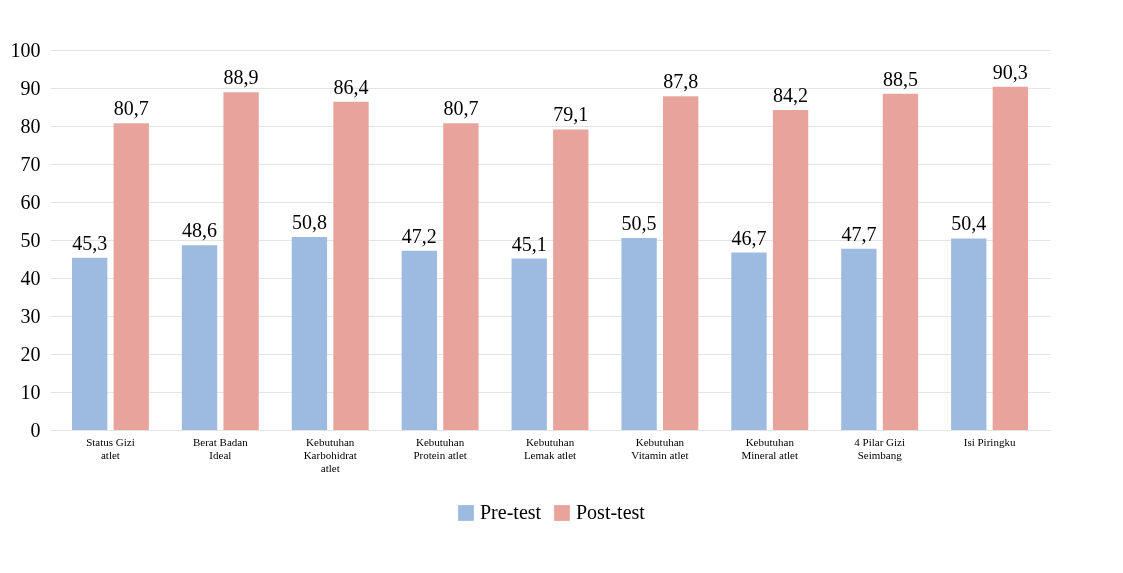  I want to click on x-tick-label: Status Gizi atlet, so click(110, 448).